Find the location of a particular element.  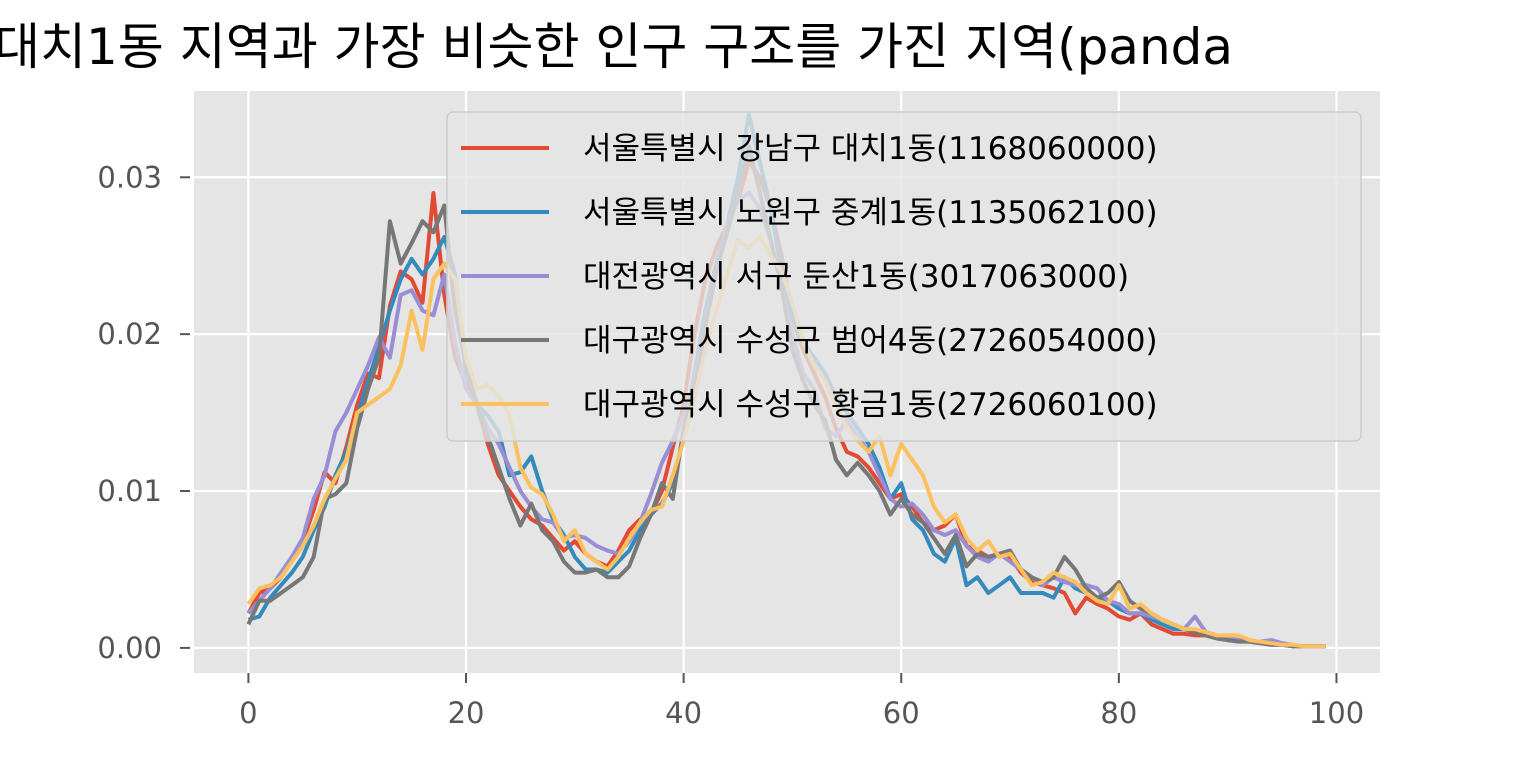

x-tick-label: 60 is located at coordinates (901, 713).